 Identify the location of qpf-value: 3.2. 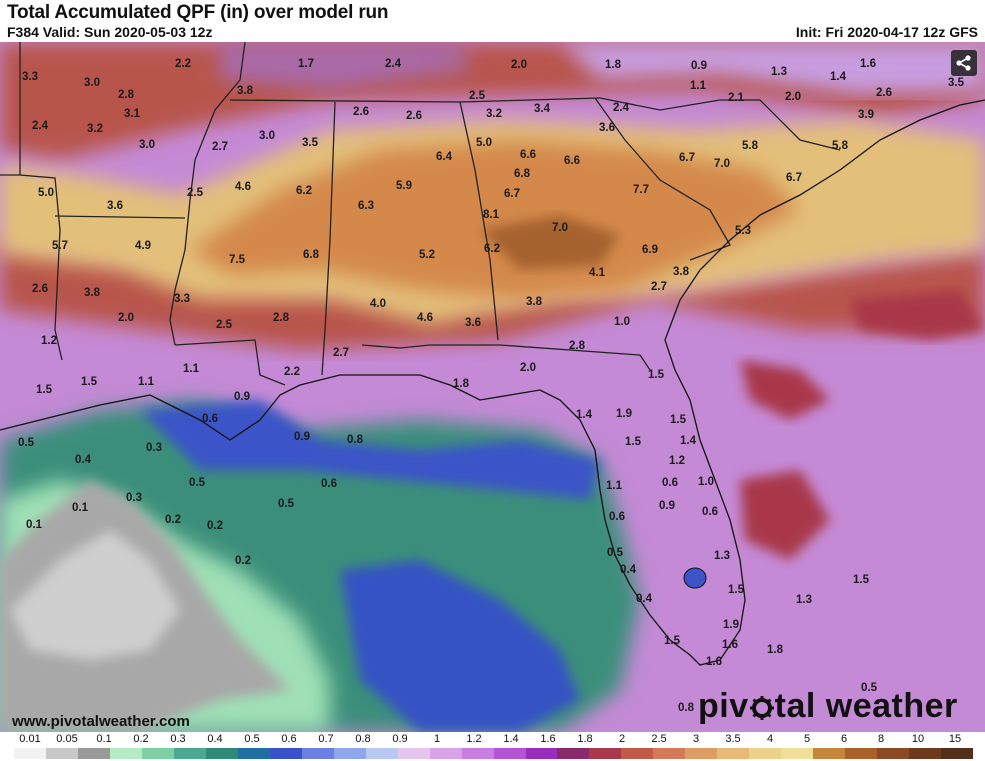
(95, 129).